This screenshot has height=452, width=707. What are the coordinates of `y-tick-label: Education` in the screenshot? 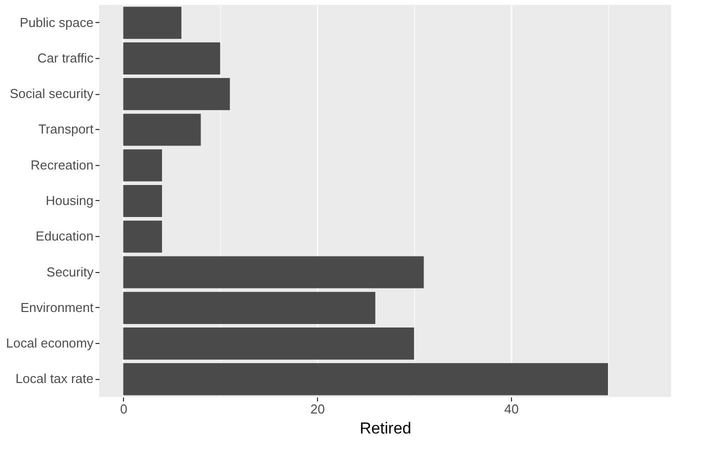 It's located at (65, 236).